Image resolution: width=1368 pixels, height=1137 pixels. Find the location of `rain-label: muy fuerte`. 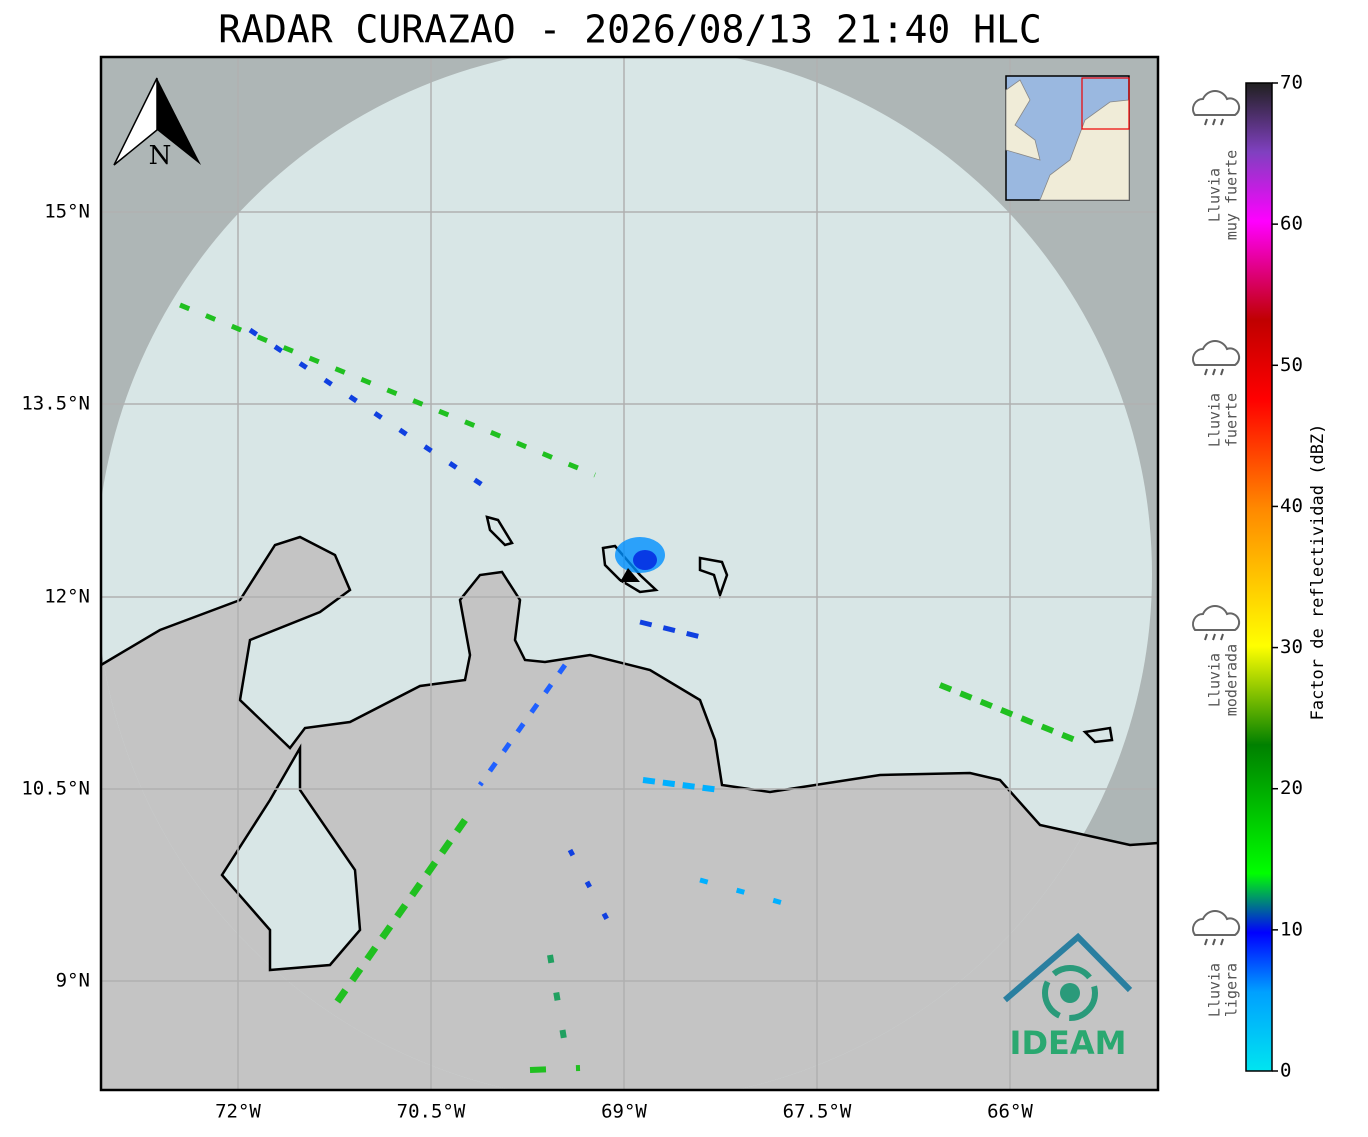

rain-label: muy fuerte is located at coordinates (1232, 195).